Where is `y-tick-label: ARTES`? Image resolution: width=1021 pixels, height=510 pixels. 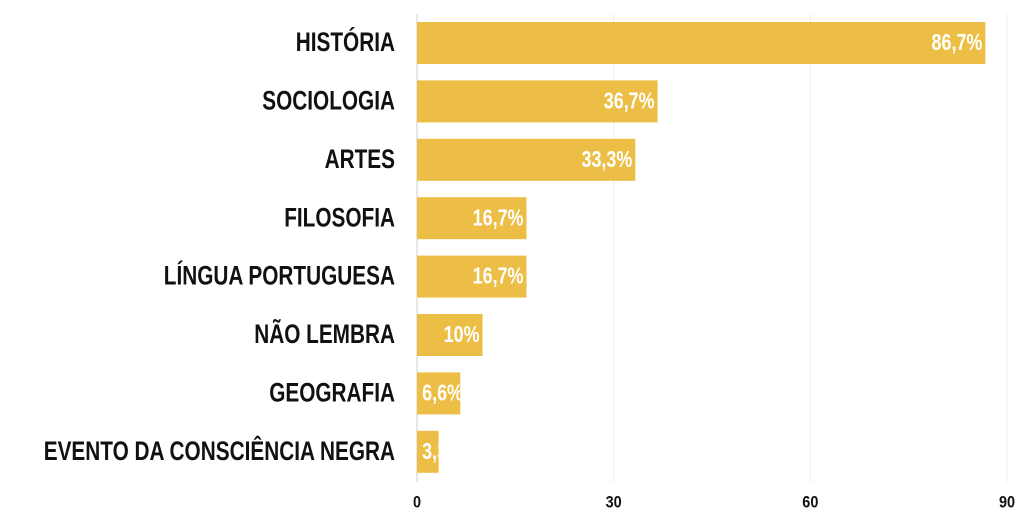
y-tick-label: ARTES is located at coordinates (360, 159).